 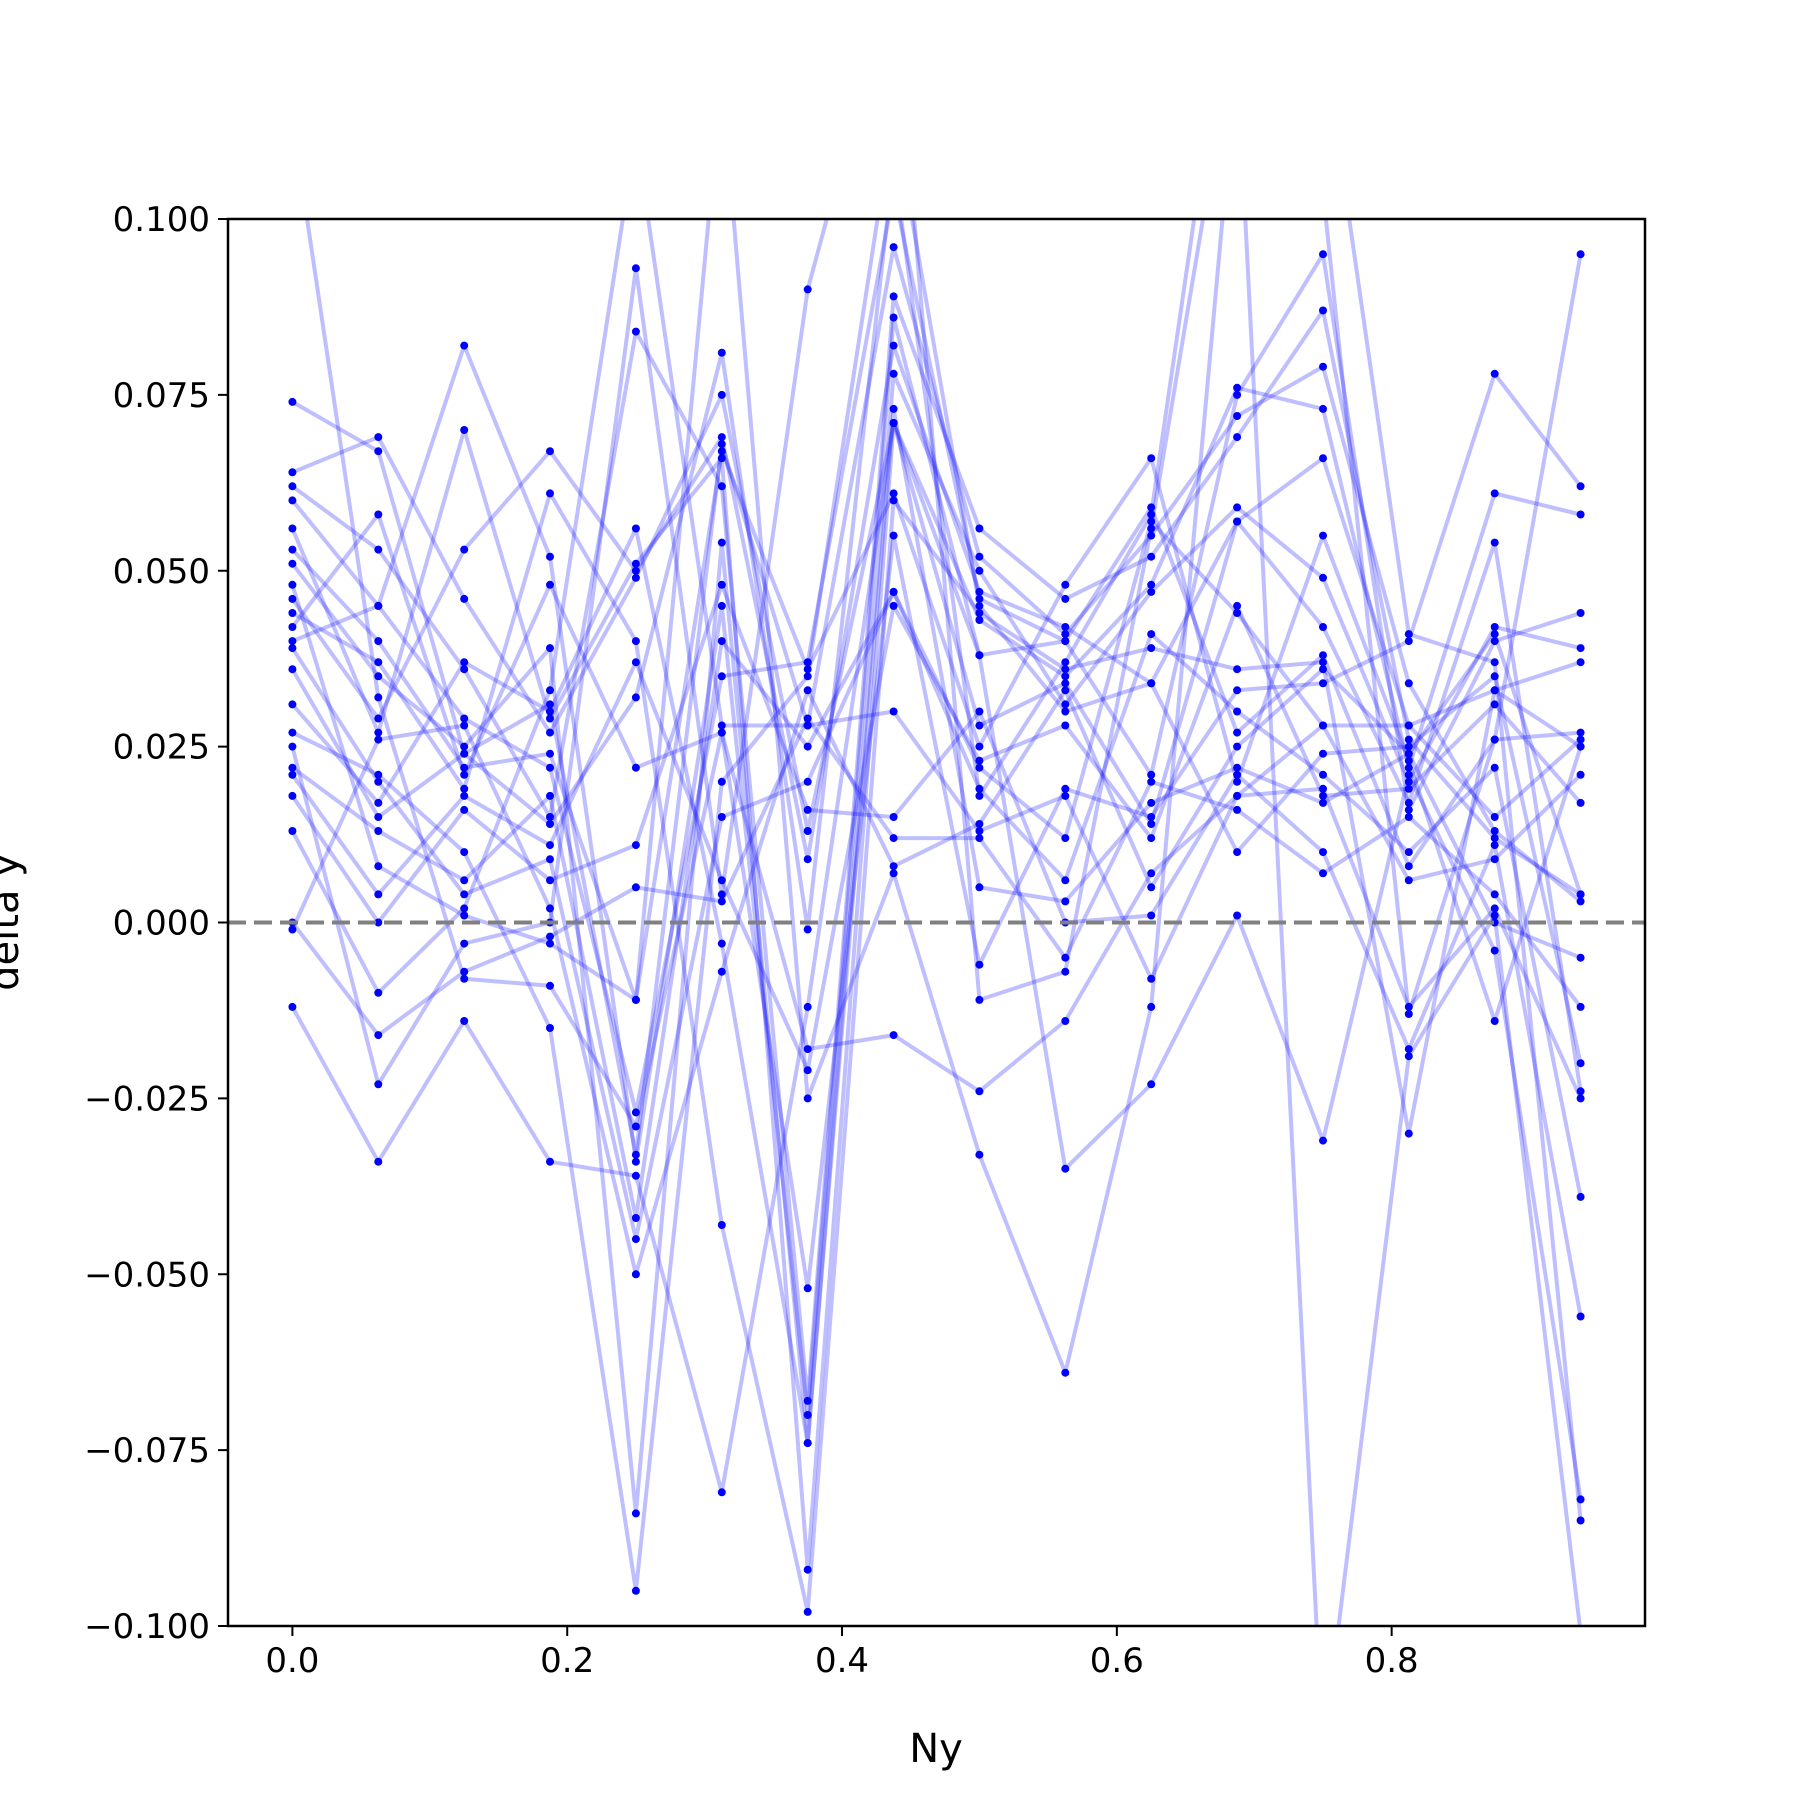 What do you see at coordinates (161, 572) in the screenshot?
I see `y-tick-label: 0.050` at bounding box center [161, 572].